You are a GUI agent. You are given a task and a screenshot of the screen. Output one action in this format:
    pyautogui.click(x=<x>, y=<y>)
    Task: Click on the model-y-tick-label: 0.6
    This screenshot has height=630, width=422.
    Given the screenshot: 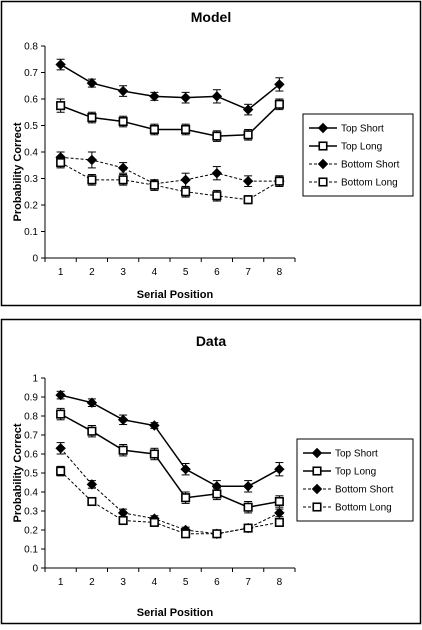 What is the action you would take?
    pyautogui.click(x=31, y=100)
    